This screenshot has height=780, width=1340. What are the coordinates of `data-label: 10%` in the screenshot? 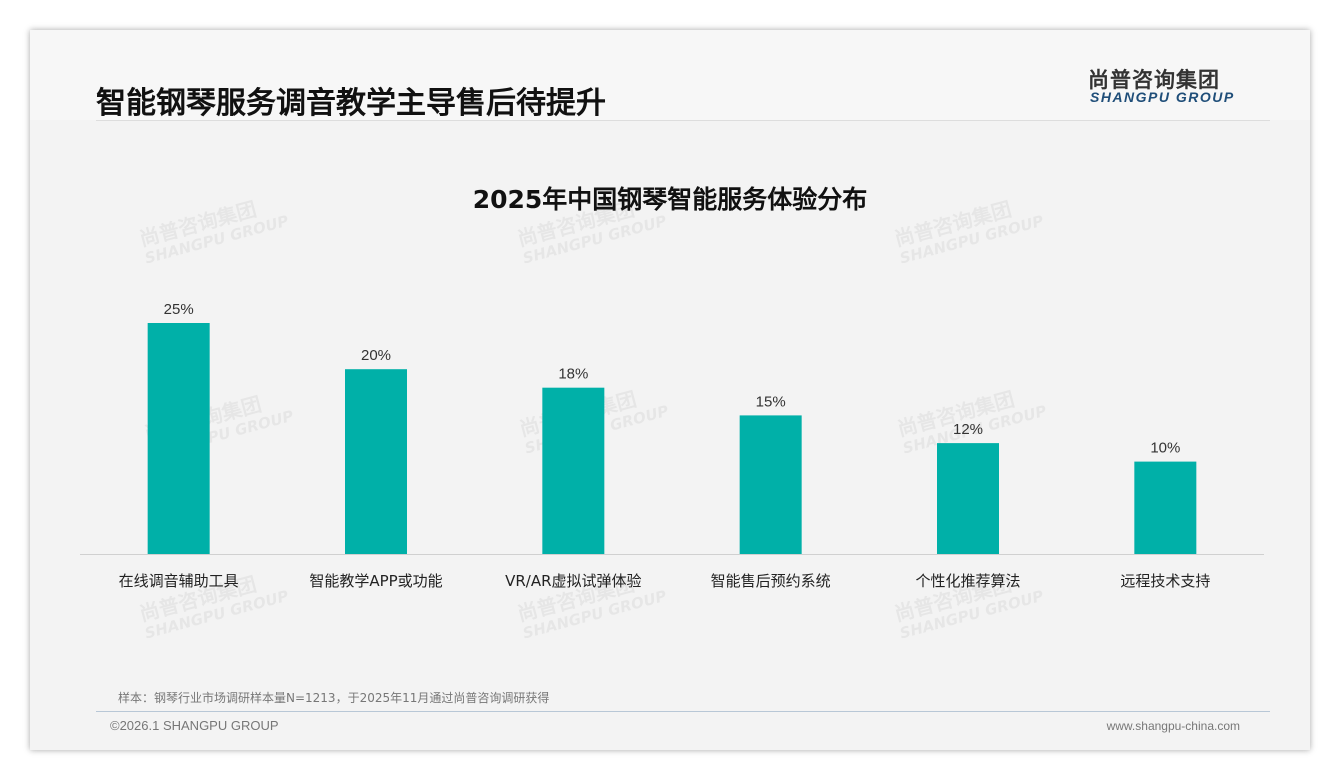 It's located at (1165, 448).